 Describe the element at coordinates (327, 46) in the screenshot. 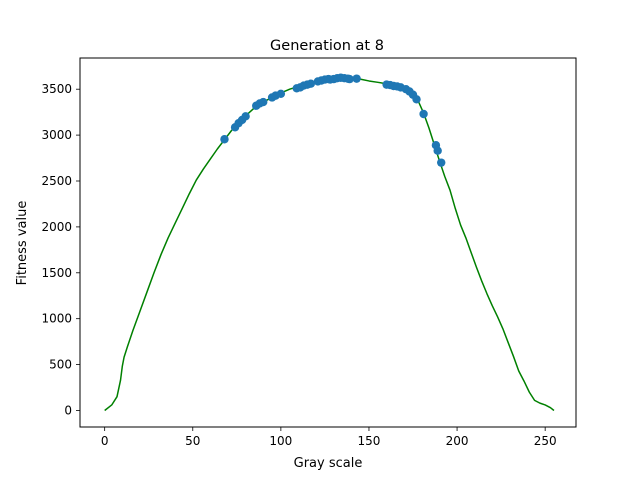

I see `chart-title: Generation at 8` at that location.